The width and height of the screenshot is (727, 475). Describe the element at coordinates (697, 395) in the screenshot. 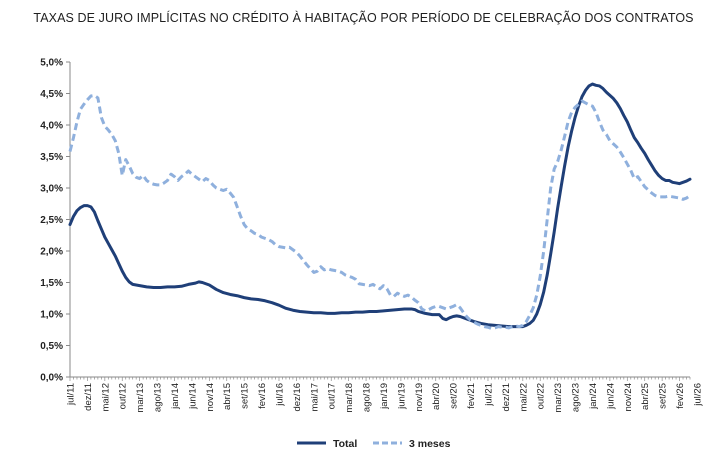

I see `x-tick-label: jul/26` at that location.